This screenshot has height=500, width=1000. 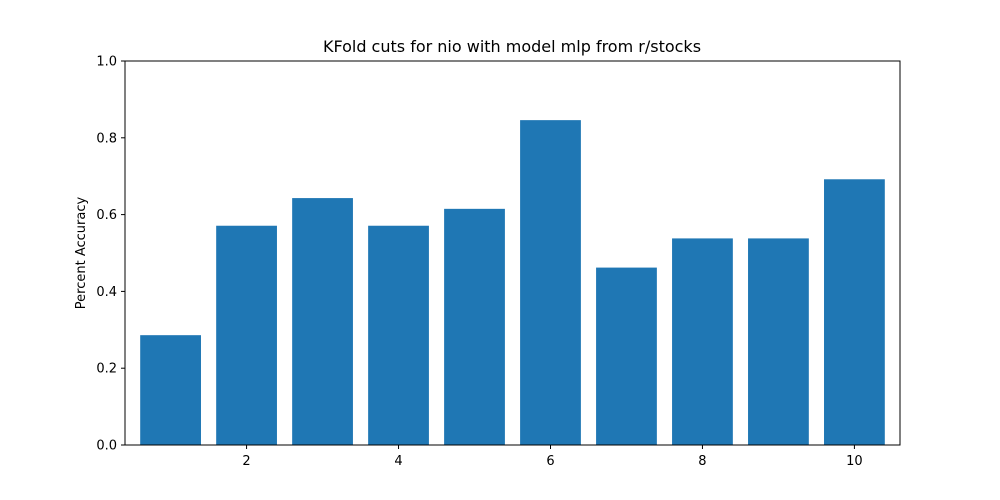 I want to click on x-tick-label: 4, so click(x=398, y=461).